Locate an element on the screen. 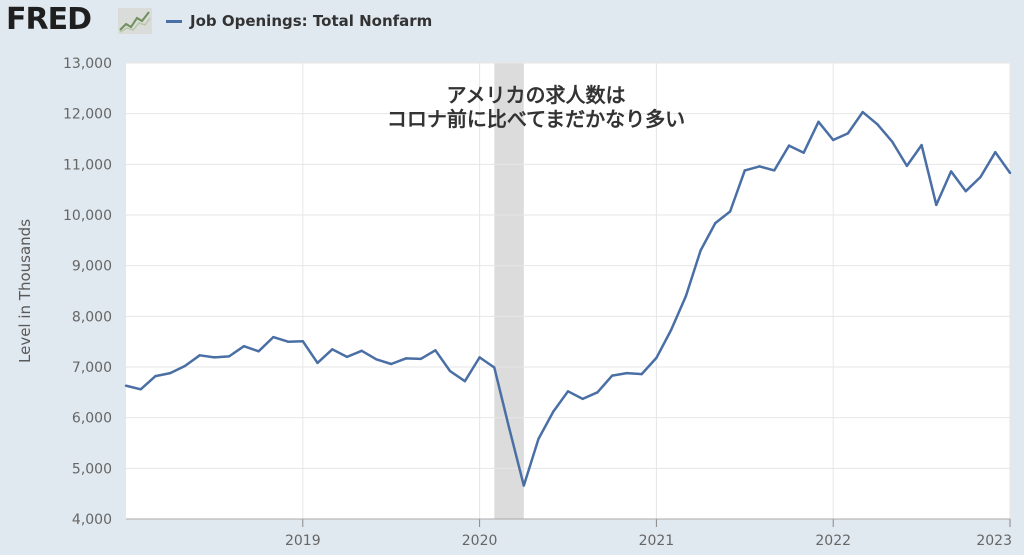 This screenshot has width=1024, height=555. y-axis-title: Level in Thousands is located at coordinates (25, 291).